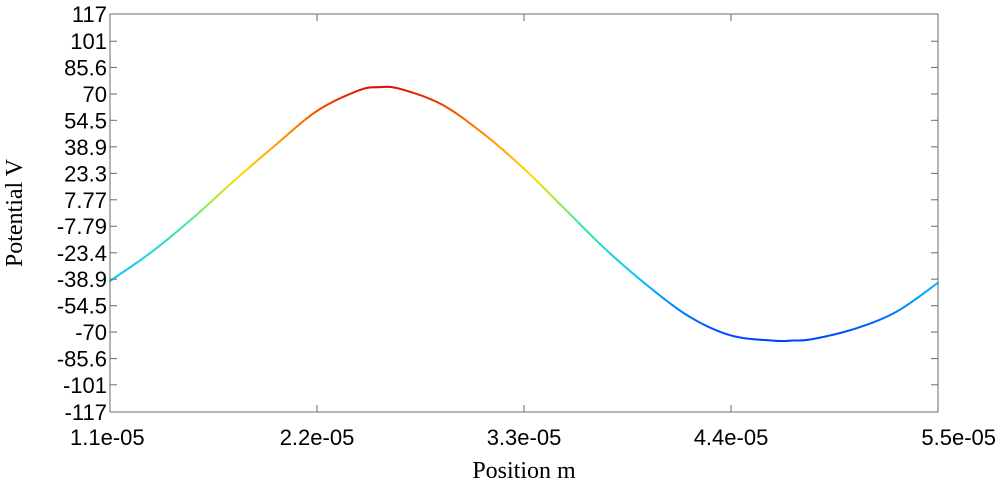 This screenshot has width=1000, height=484. What do you see at coordinates (85, 147) in the screenshot?
I see `y-tick-label: 38.9` at bounding box center [85, 147].